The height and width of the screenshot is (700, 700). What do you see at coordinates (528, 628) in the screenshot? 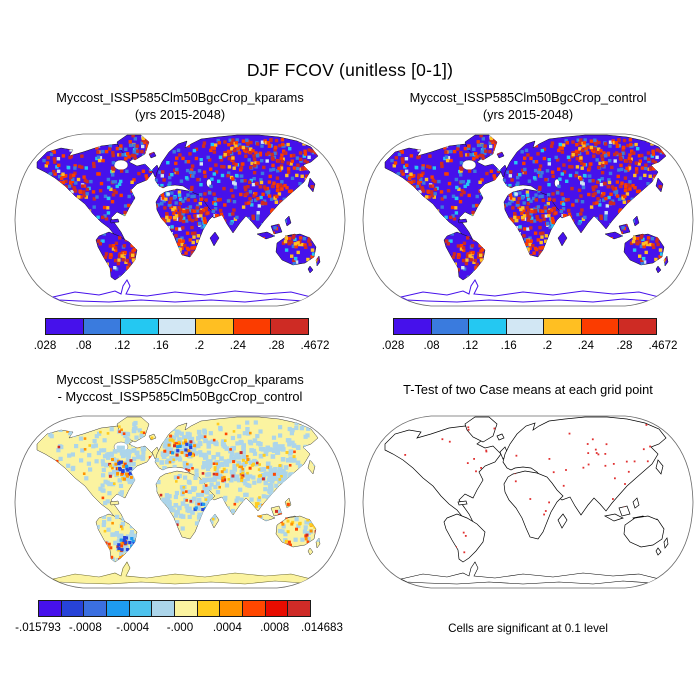
I see `significance-caption: Cells are significant at 0.1 level` at bounding box center [528, 628].